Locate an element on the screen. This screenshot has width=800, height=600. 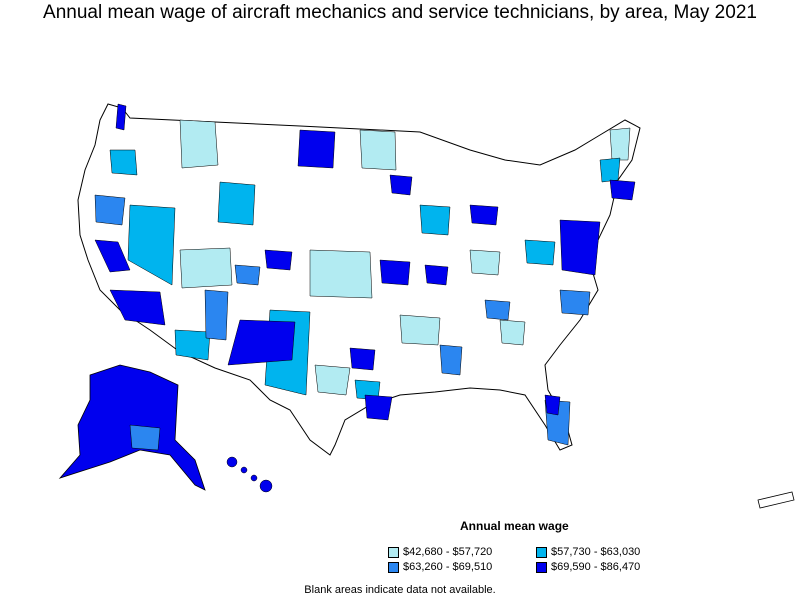
legend-label: $69,590 - $86,470 is located at coordinates (596, 567).